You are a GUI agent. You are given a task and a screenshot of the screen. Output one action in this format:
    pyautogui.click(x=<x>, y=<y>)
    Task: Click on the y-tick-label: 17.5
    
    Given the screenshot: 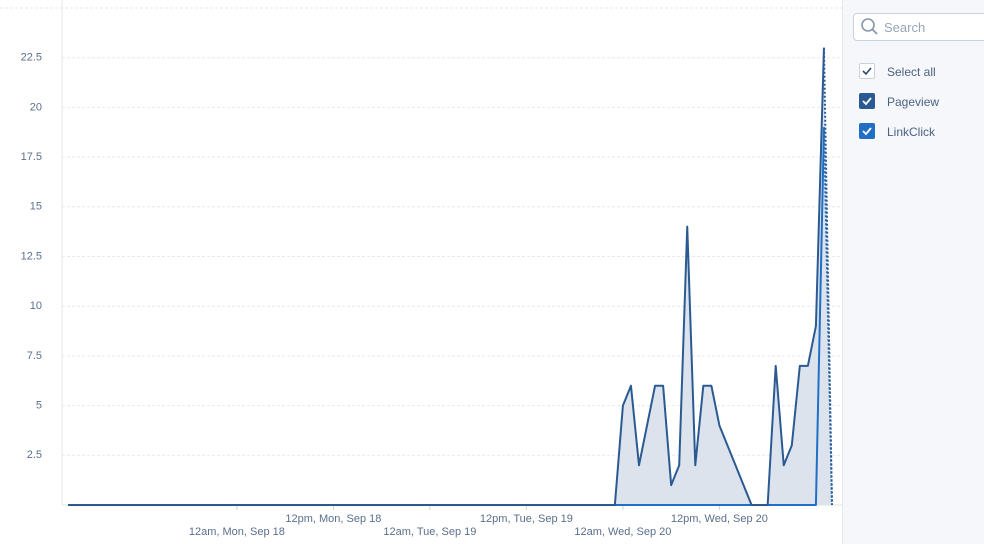 What is the action you would take?
    pyautogui.click(x=31, y=157)
    